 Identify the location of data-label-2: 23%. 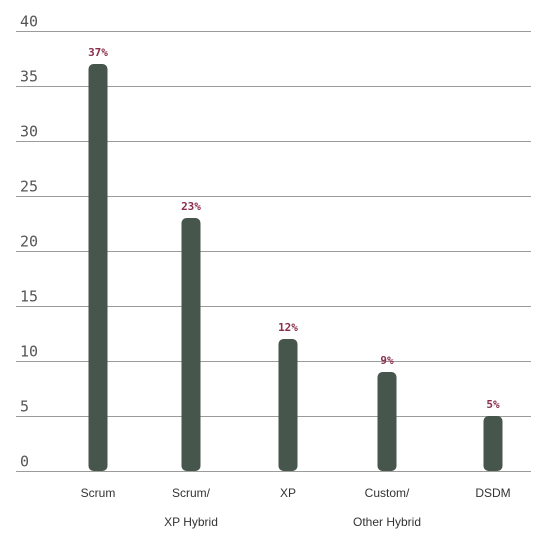
(191, 206).